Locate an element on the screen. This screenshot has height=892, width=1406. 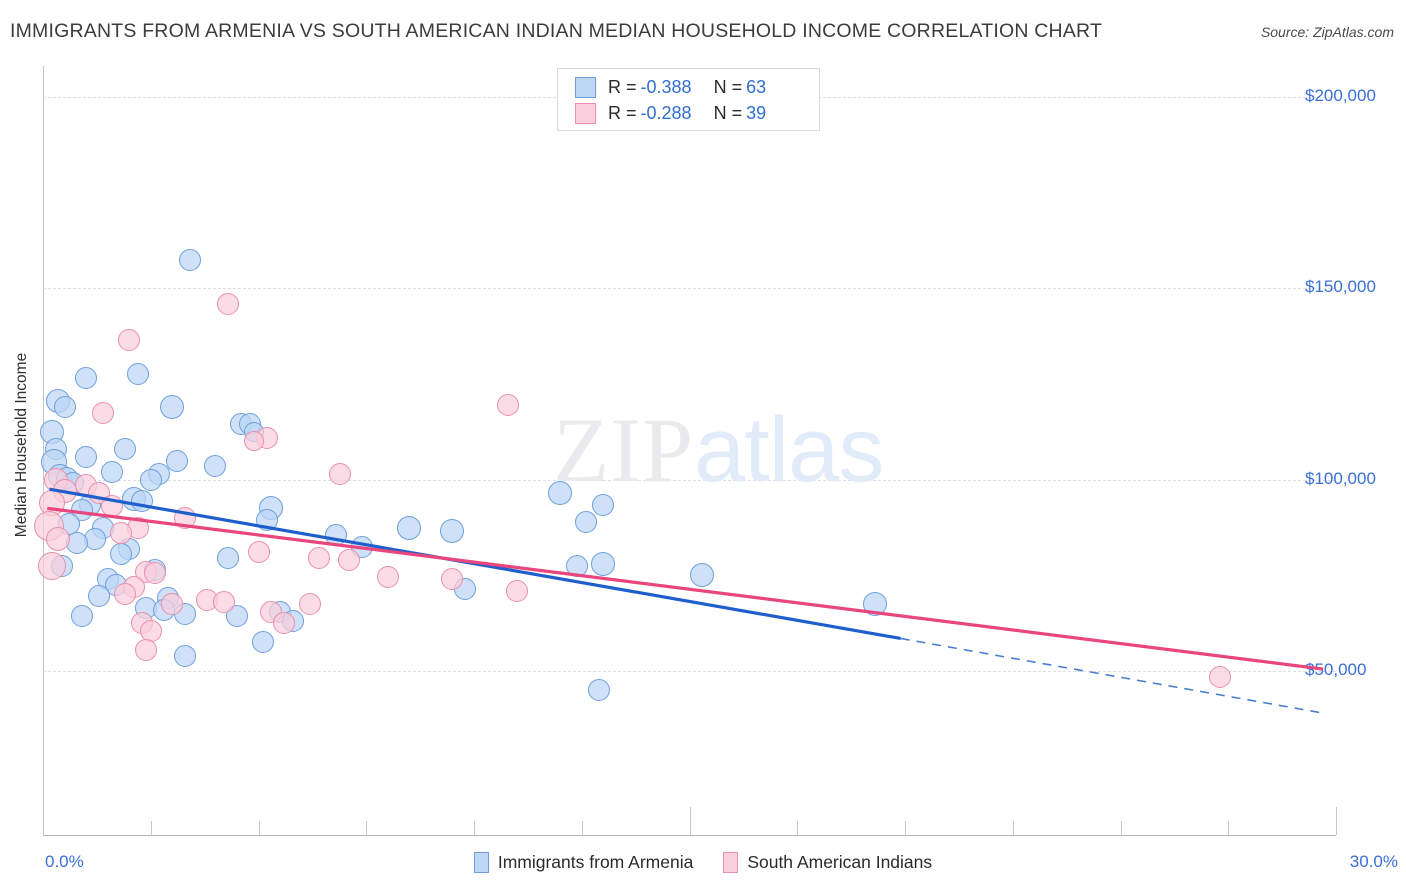
legend-row-south-american: R = -0.288 N = 39 is located at coordinates (670, 113).